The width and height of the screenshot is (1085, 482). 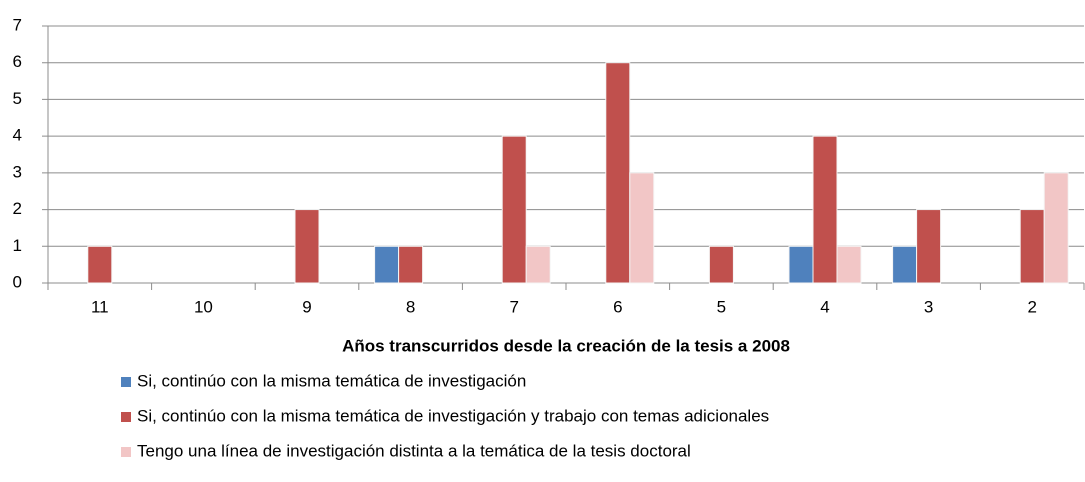 What do you see at coordinates (17, 98) in the screenshot?
I see `y-tick-label: 5` at bounding box center [17, 98].